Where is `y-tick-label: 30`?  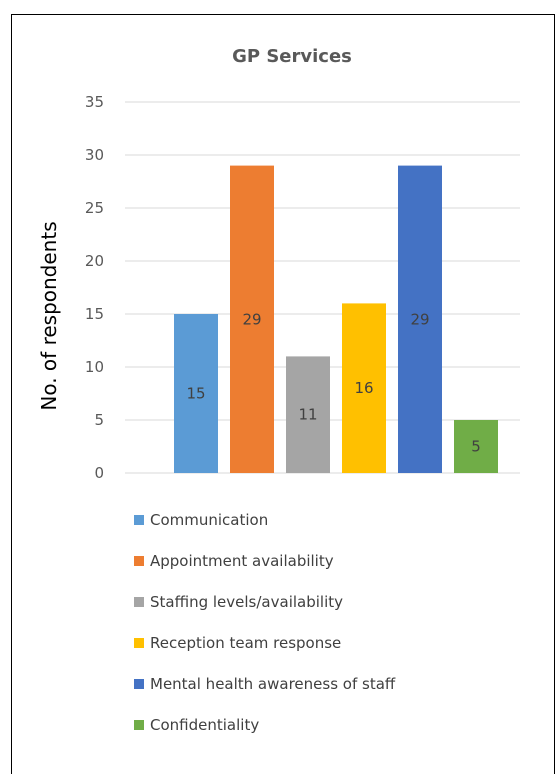
y-tick-label: 30 is located at coordinates (94, 155).